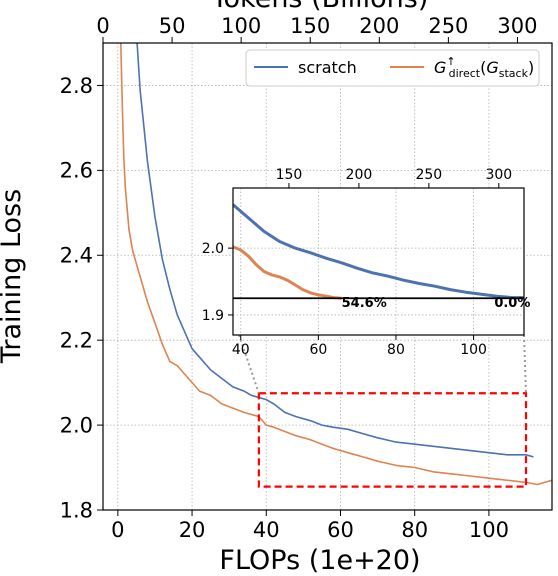 The image size is (558, 576). What do you see at coordinates (76, 256) in the screenshot?
I see `y-tick-label: 2.4` at bounding box center [76, 256].